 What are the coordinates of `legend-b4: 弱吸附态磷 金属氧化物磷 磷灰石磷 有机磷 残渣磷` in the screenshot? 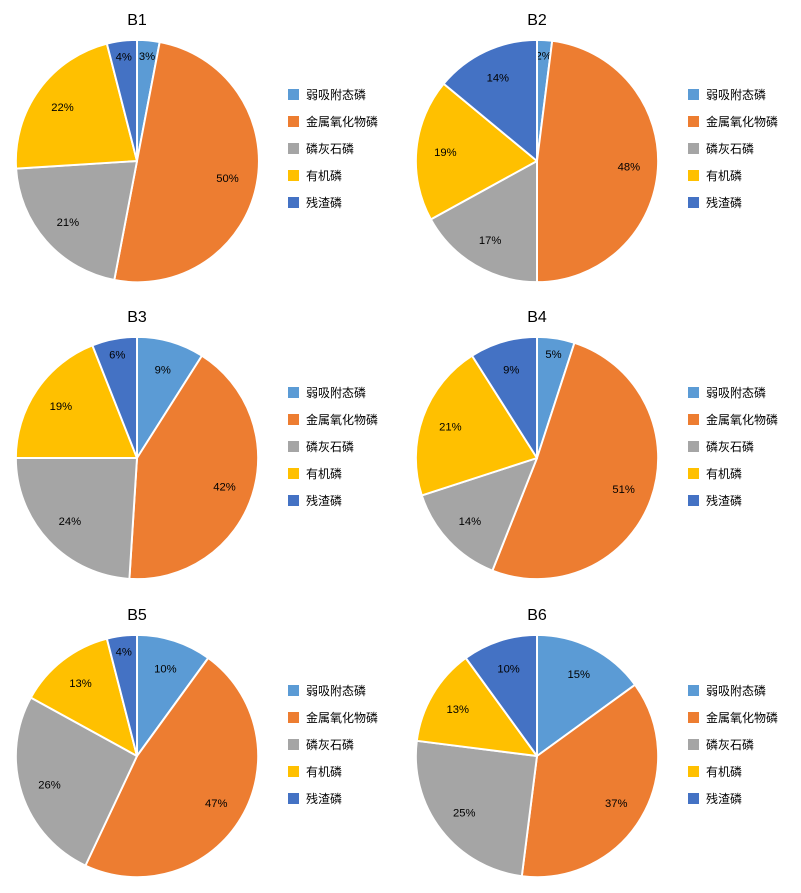 It's located at (733, 446).